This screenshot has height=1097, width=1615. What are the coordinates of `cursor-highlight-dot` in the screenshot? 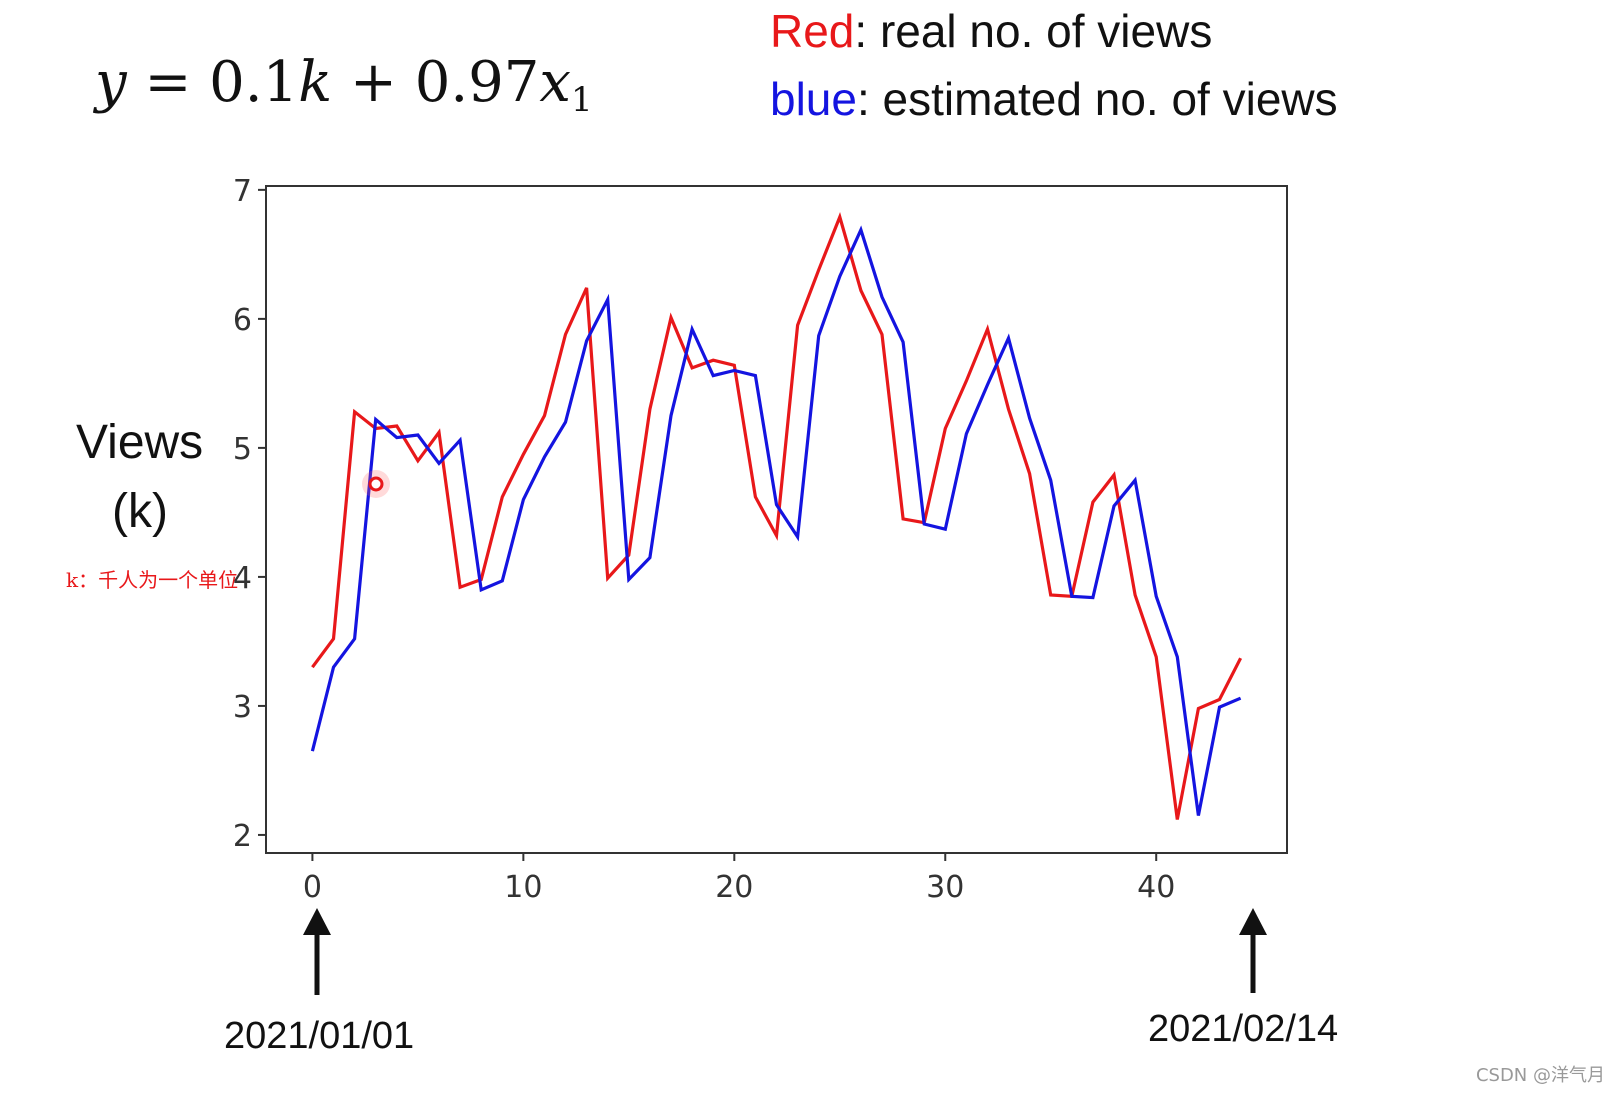 It's located at (376, 484).